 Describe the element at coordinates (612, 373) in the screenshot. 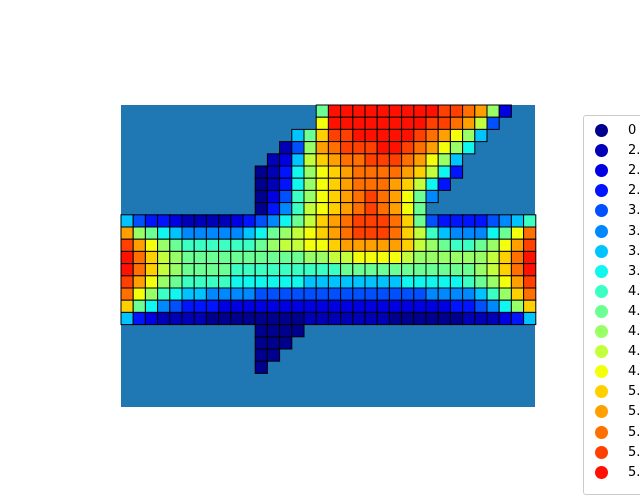

I see `legend-entry: 4.` at that location.